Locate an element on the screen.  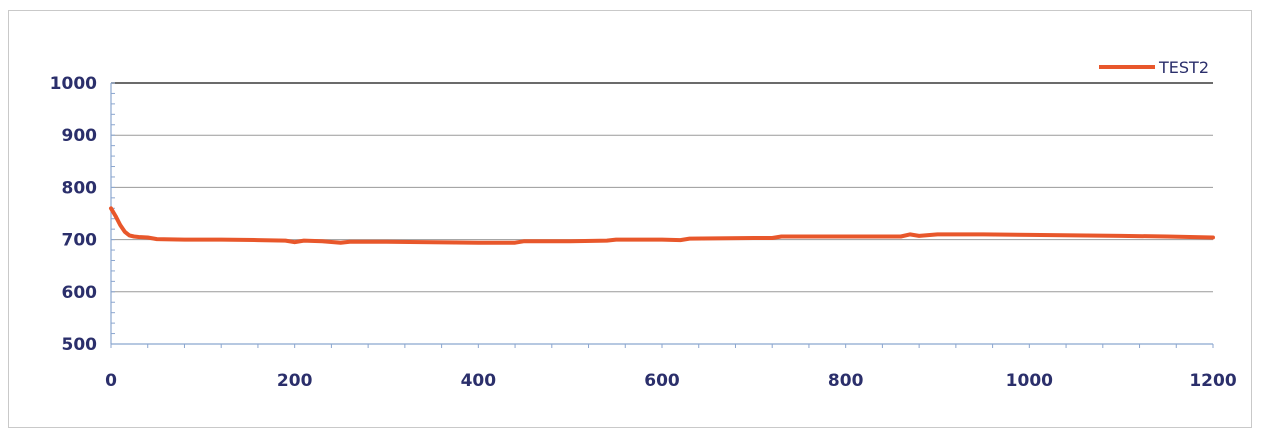
x-tick-label-400: 400 is located at coordinates (479, 381).